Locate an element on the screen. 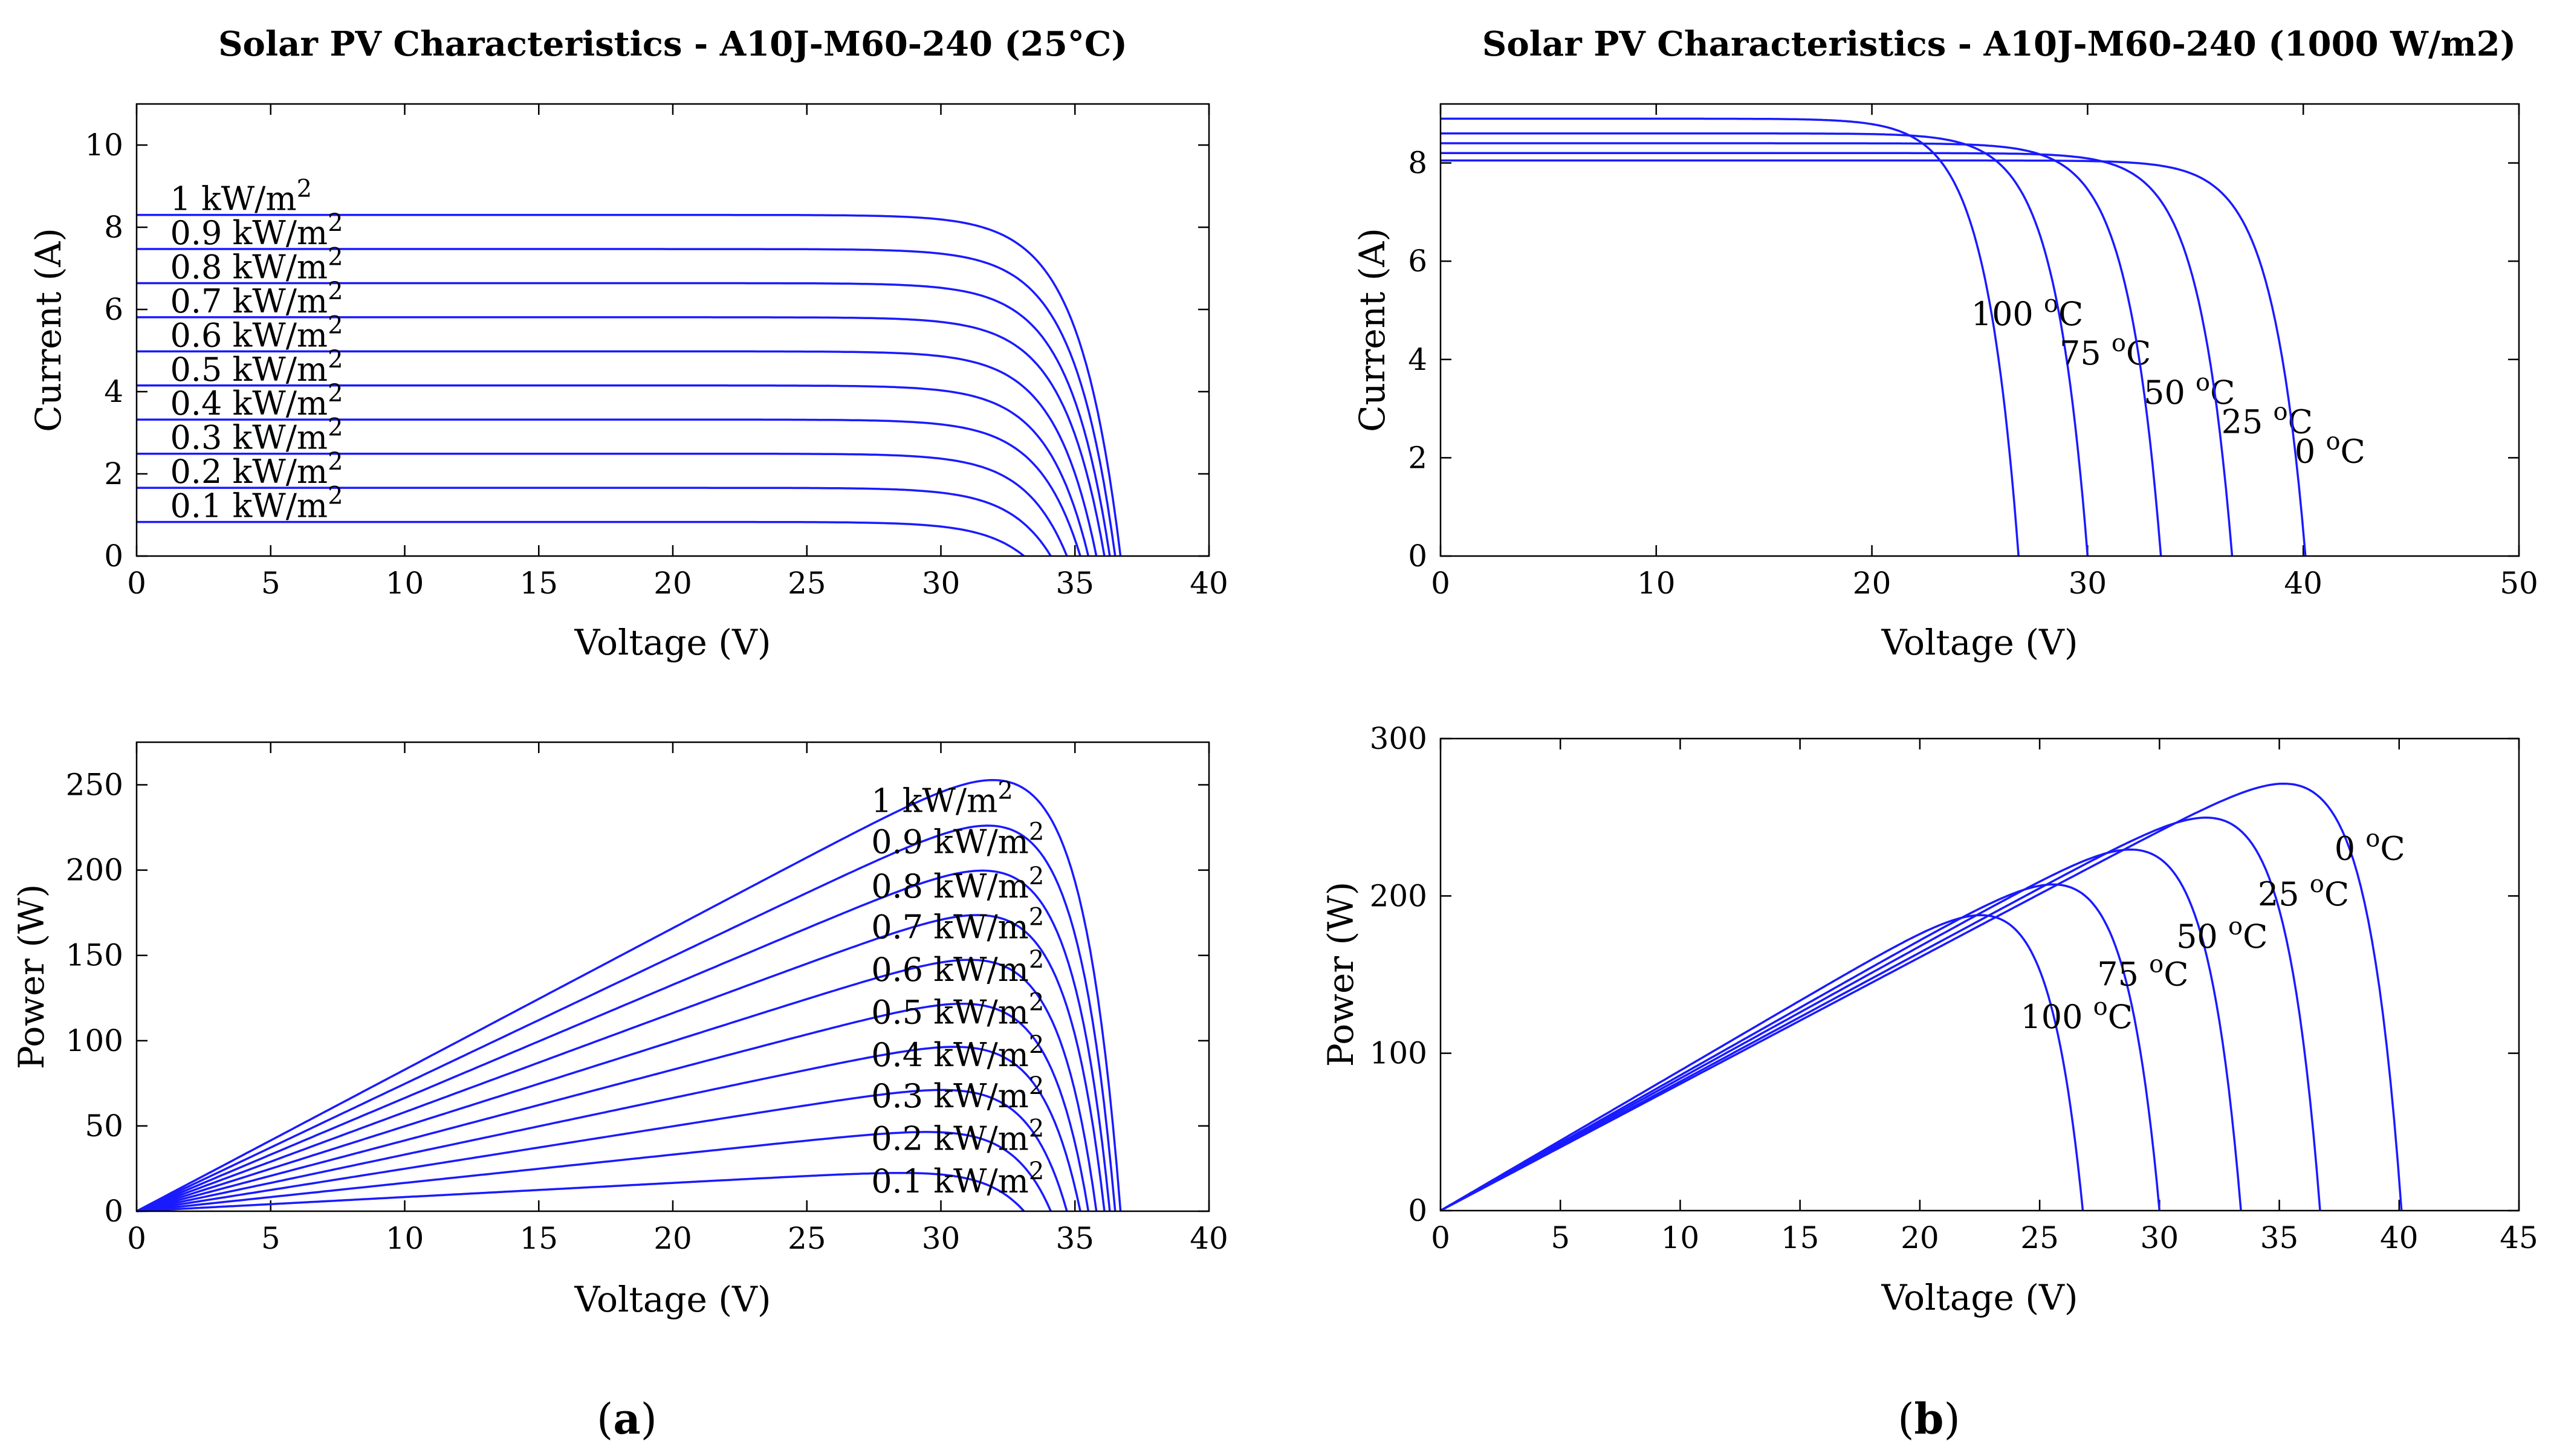  y-tick-label: 4 is located at coordinates (113, 392).